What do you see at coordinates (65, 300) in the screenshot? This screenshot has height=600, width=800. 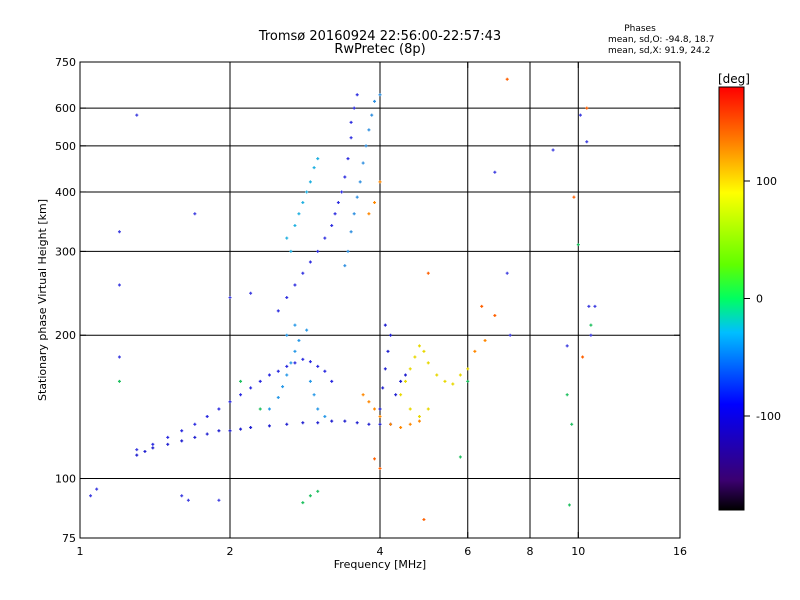 I see `y-tick-labels: 75 100 200 300 400 500 600 750` at bounding box center [65, 300].